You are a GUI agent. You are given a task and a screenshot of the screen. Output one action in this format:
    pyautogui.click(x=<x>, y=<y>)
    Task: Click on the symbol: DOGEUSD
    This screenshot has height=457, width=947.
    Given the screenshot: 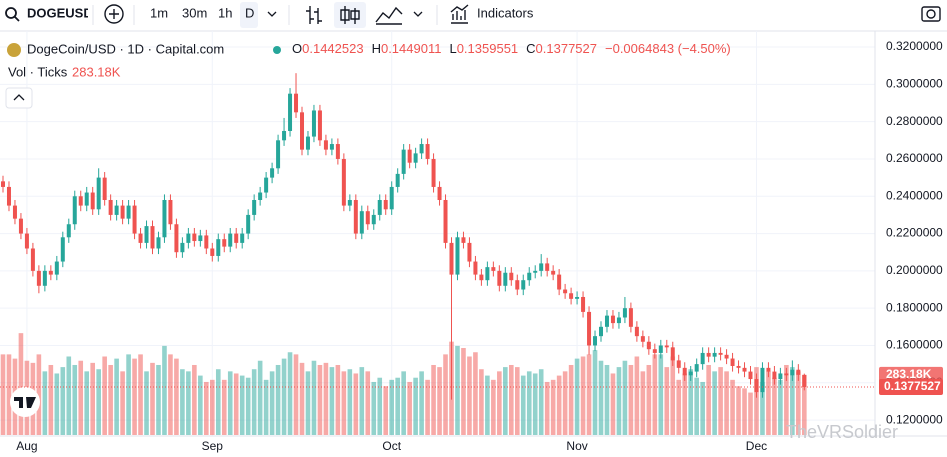 What is the action you would take?
    pyautogui.click(x=60, y=12)
    